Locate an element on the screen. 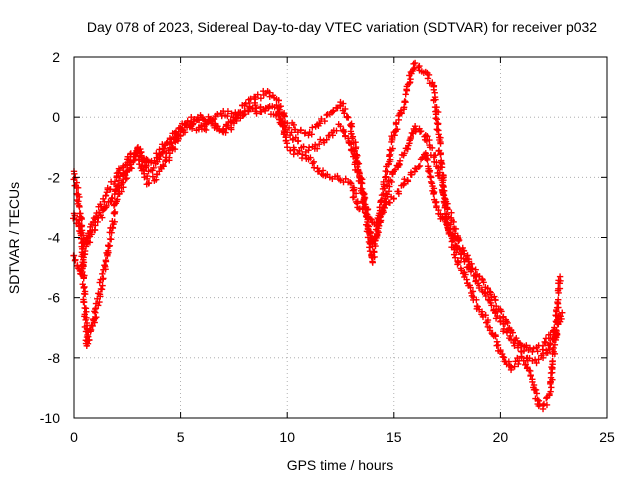 Image resolution: width=640 pixels, height=480 pixels. y-tick-label: -4 is located at coordinates (54, 238).